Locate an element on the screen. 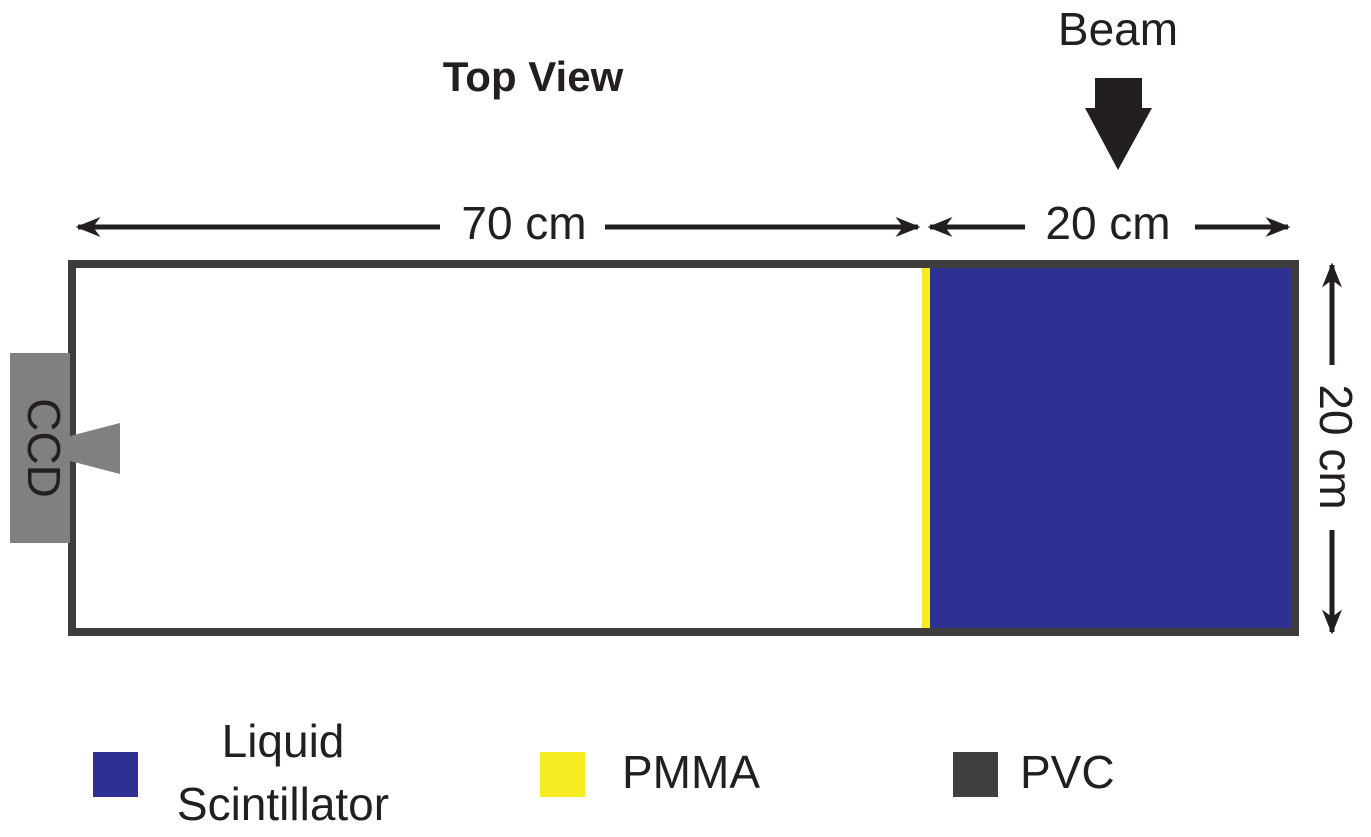 This screenshot has width=1371, height=837. ccd-label: CCD is located at coordinates (44, 448).